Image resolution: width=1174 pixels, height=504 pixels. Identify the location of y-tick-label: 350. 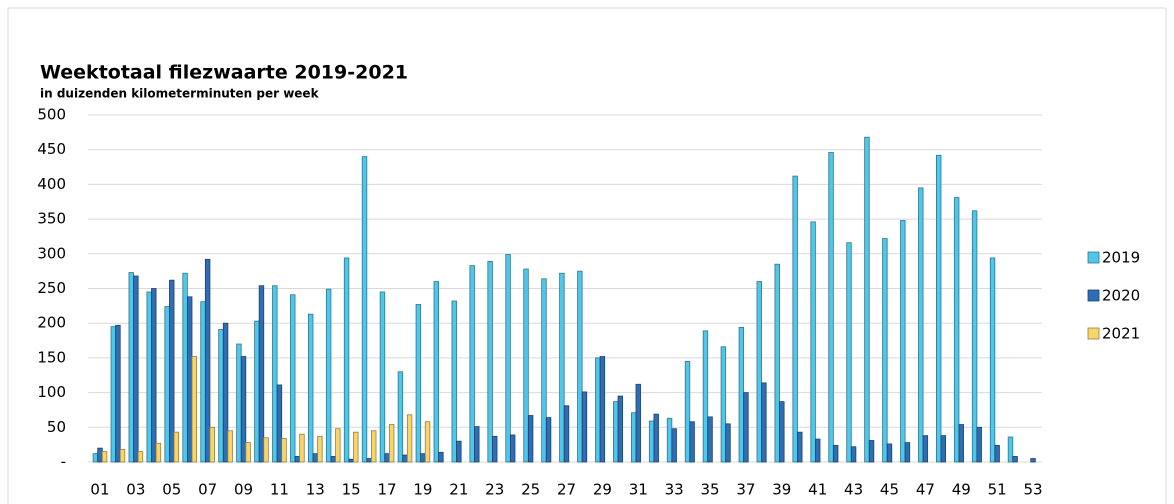
(51, 219).